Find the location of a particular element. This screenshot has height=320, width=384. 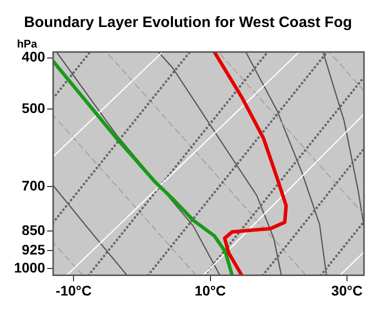

x-tick-label: 10°C is located at coordinates (210, 290).